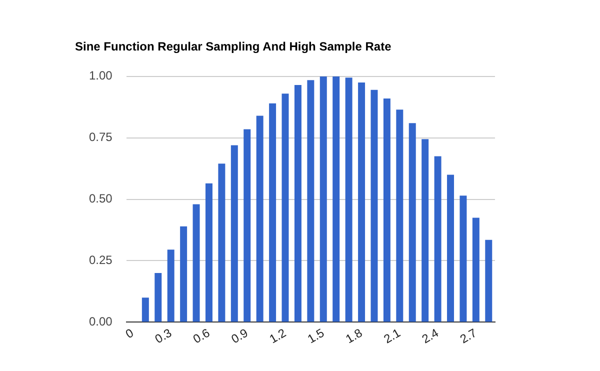 The height and width of the screenshot is (371, 600). I want to click on x-tick-label: 1.2, so click(277, 336).